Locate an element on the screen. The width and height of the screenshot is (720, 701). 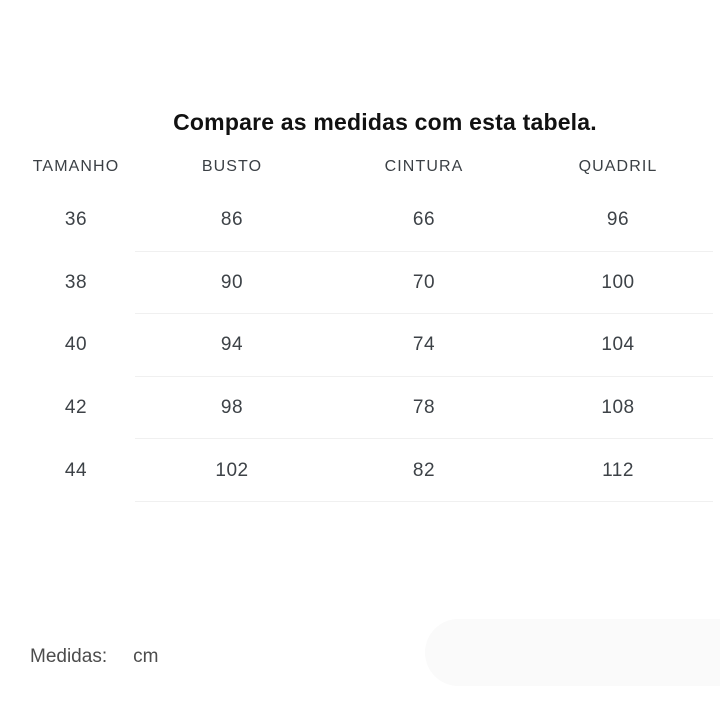
measurement-unit: Medidas: cm is located at coordinates (94, 657).